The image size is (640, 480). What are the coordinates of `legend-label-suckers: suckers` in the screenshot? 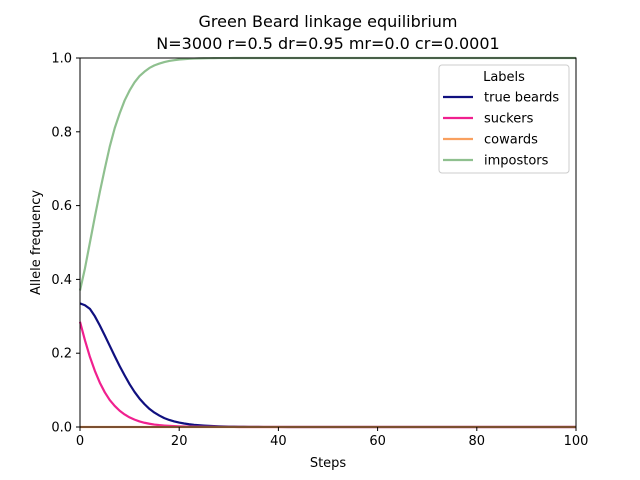 It's located at (509, 119).